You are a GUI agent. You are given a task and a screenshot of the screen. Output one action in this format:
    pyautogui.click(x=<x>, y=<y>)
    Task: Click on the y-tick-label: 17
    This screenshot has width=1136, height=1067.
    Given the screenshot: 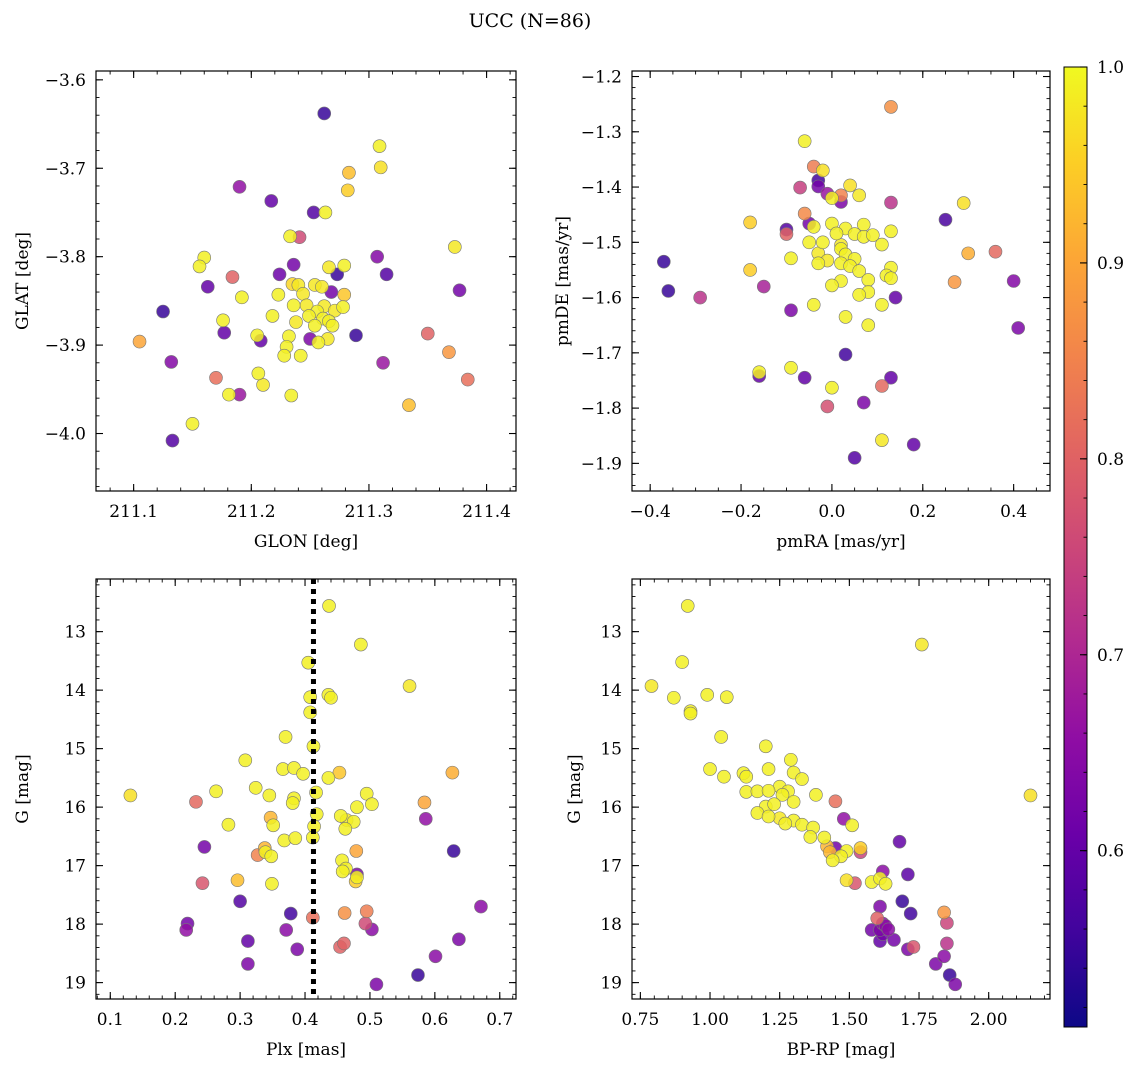 What is the action you would take?
    pyautogui.click(x=75, y=867)
    